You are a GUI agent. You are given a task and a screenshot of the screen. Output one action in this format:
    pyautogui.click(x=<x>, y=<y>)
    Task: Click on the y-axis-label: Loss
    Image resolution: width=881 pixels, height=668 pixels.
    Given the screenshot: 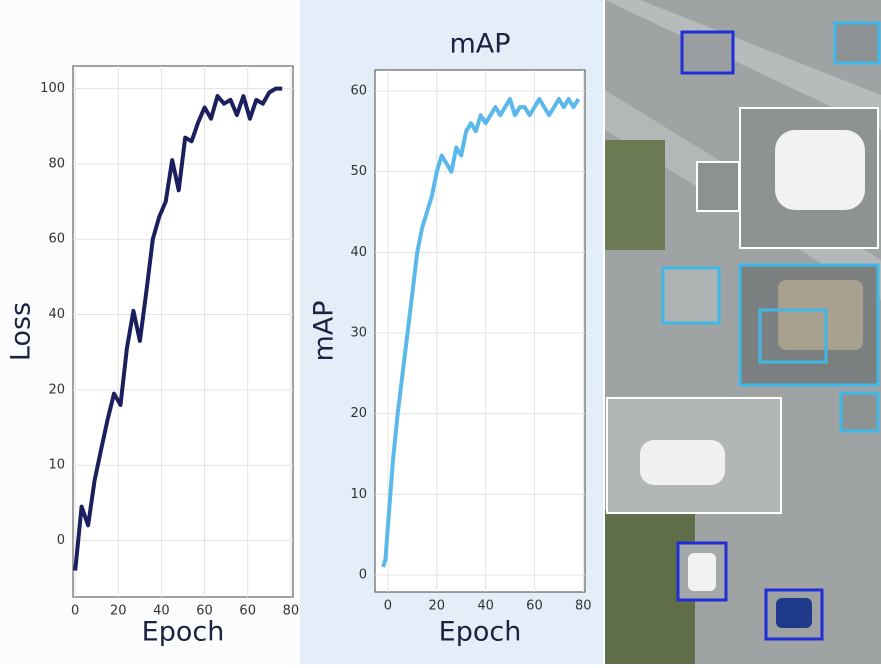 What is the action you would take?
    pyautogui.click(x=21, y=331)
    